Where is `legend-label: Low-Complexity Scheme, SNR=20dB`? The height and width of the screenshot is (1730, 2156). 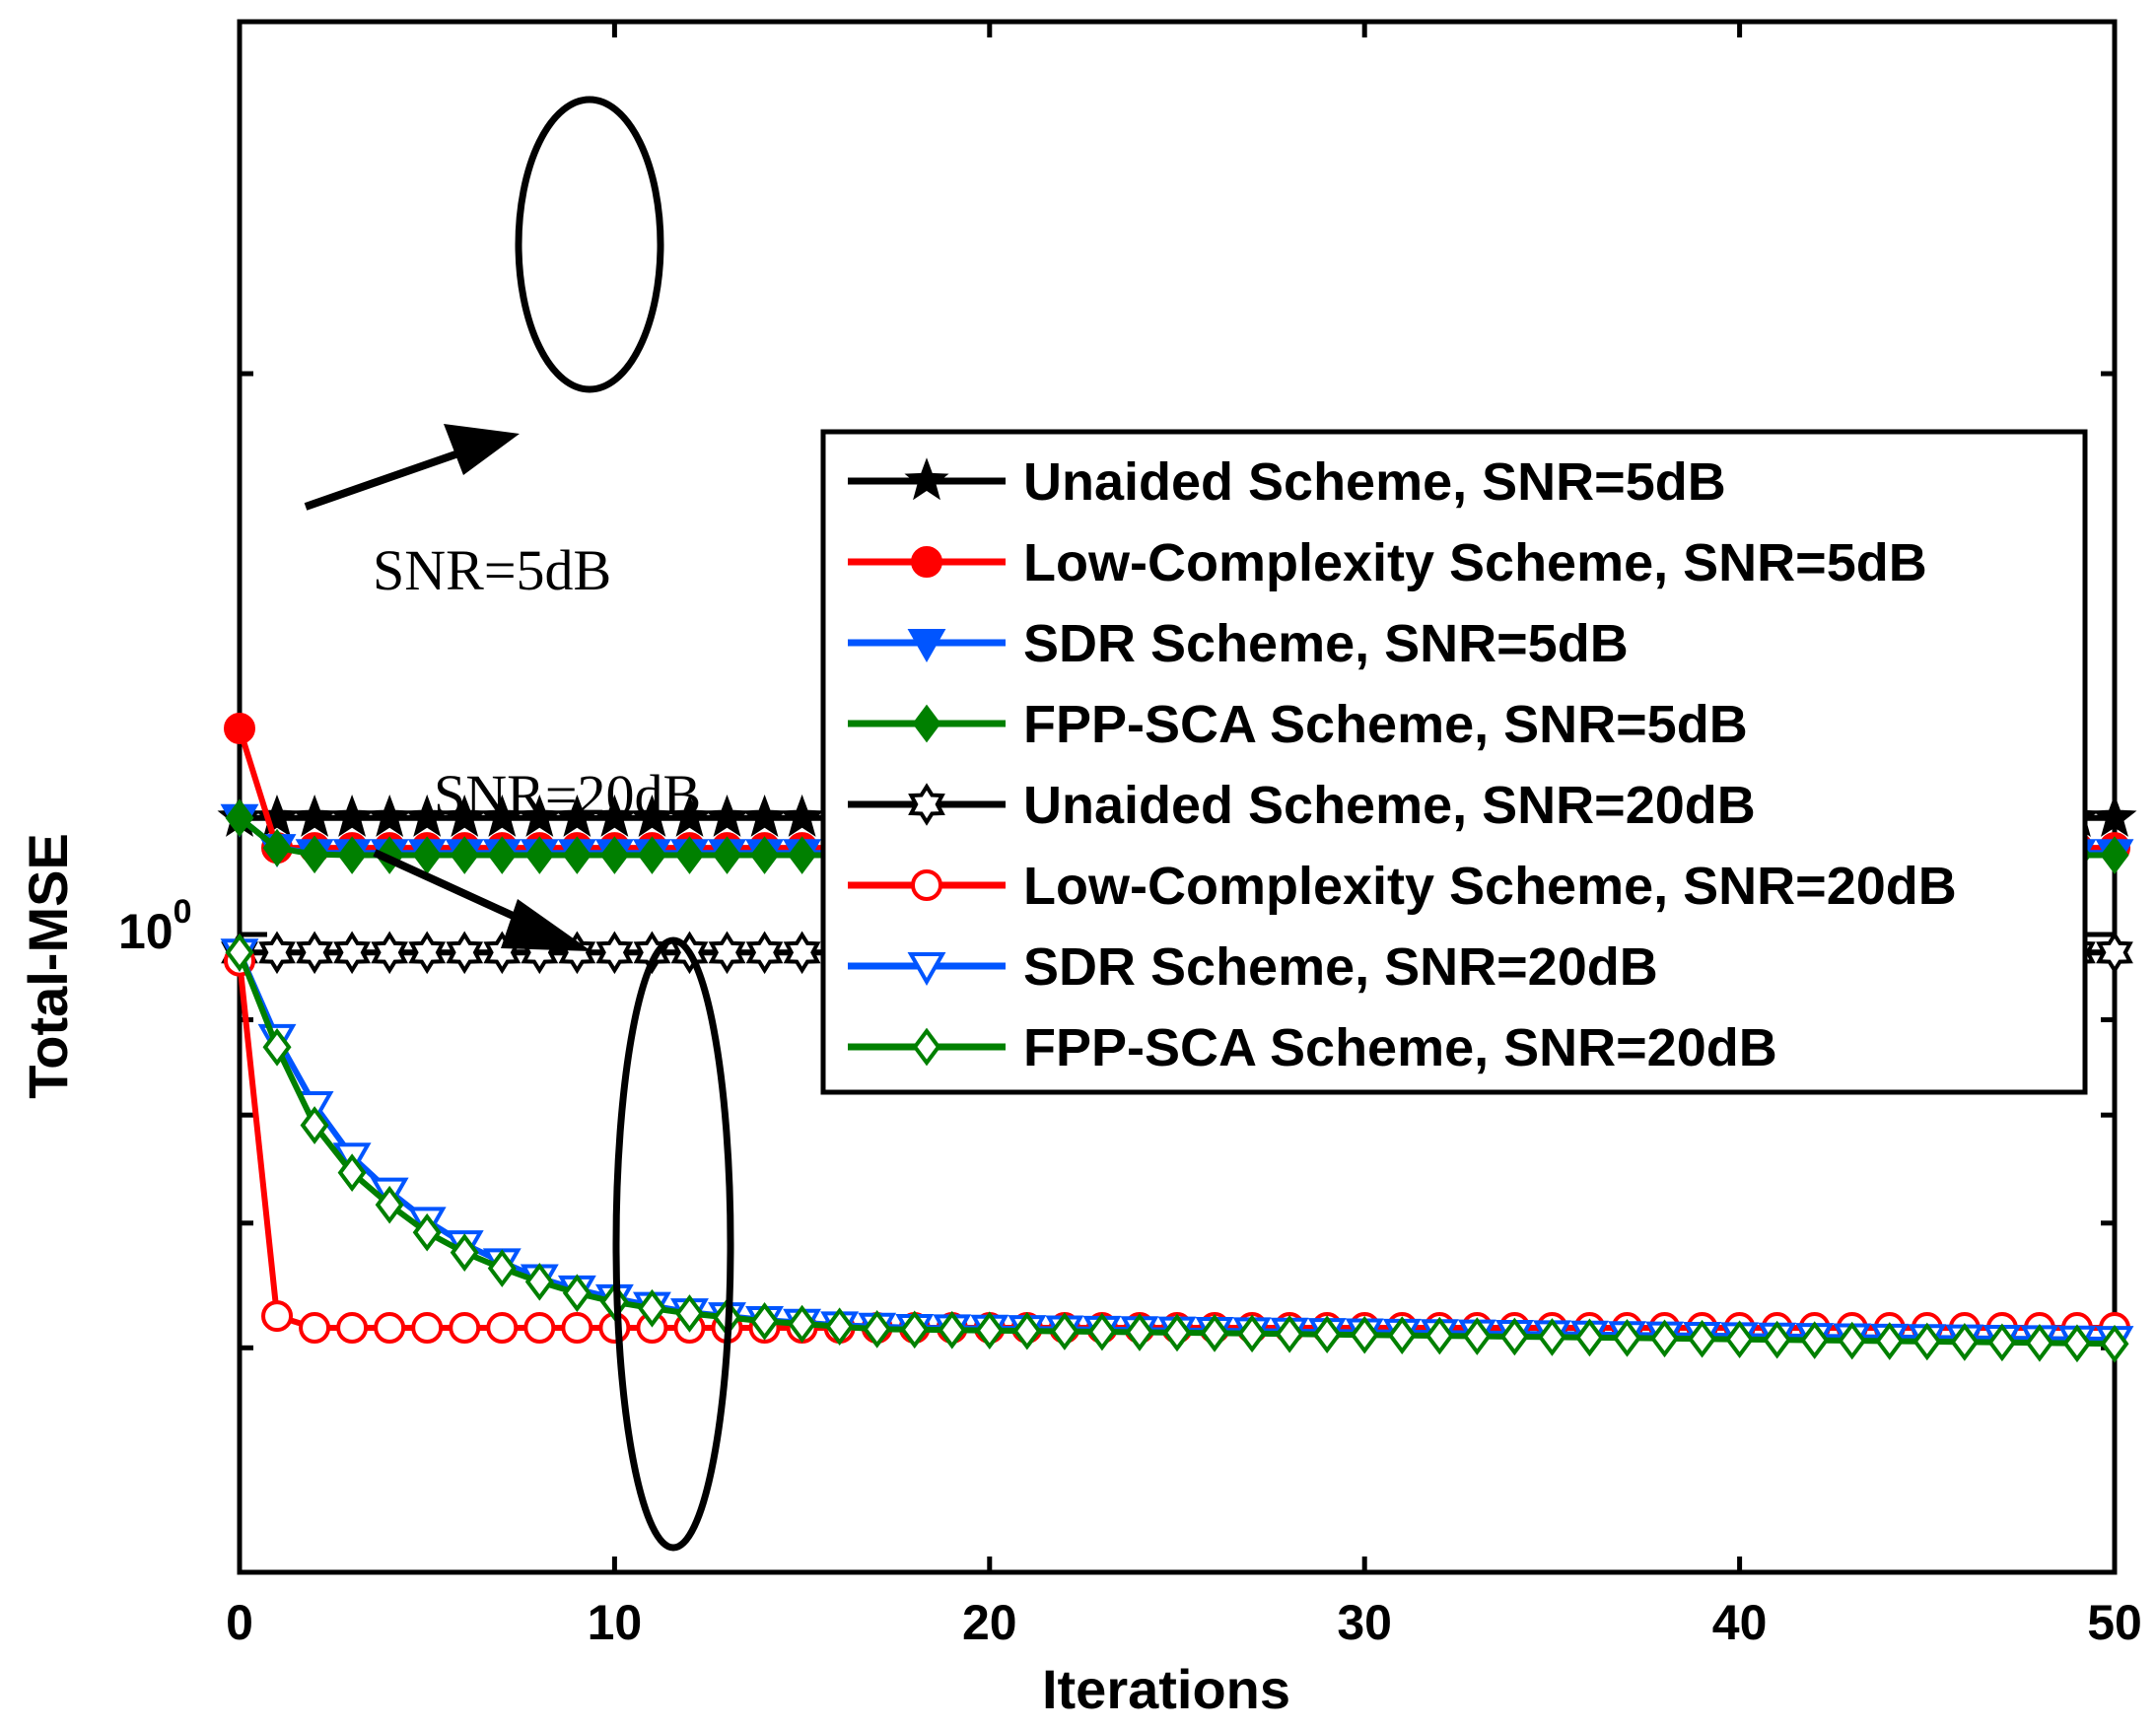 legend-label: Low-Complexity Scheme, SNR=20dB is located at coordinates (1490, 886).